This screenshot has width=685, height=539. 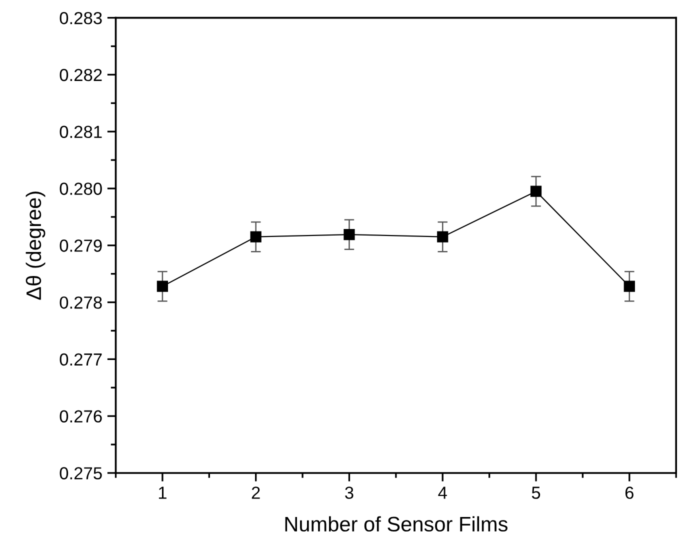 What do you see at coordinates (81, 188) in the screenshot?
I see `y-tick-label: 0.280` at bounding box center [81, 188].